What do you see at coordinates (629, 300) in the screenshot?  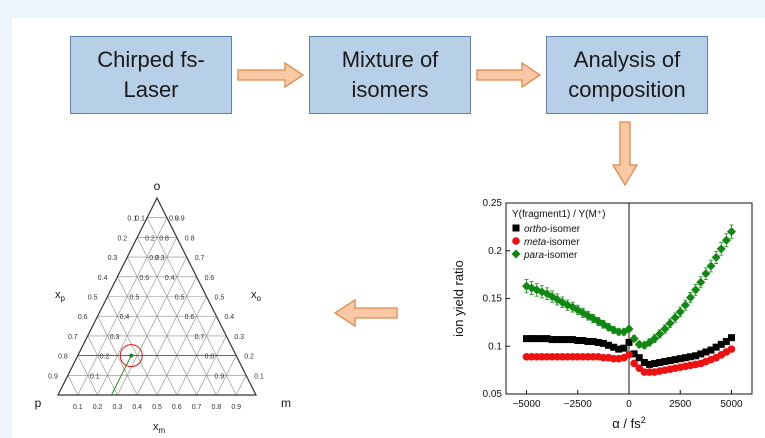 I see `plot-series` at bounding box center [629, 300].